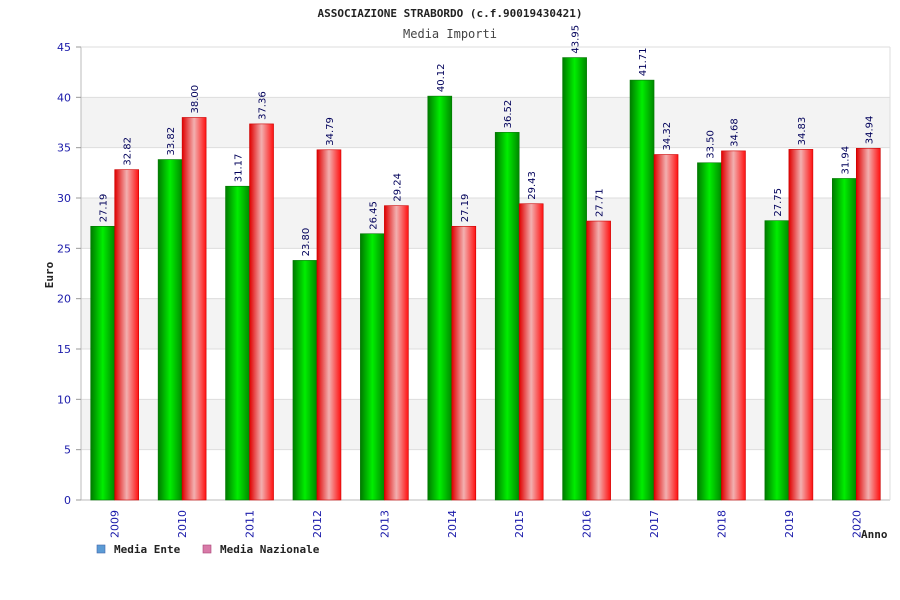 This screenshot has width=900, height=600. I want to click on value-label: 34.83, so click(802, 131).